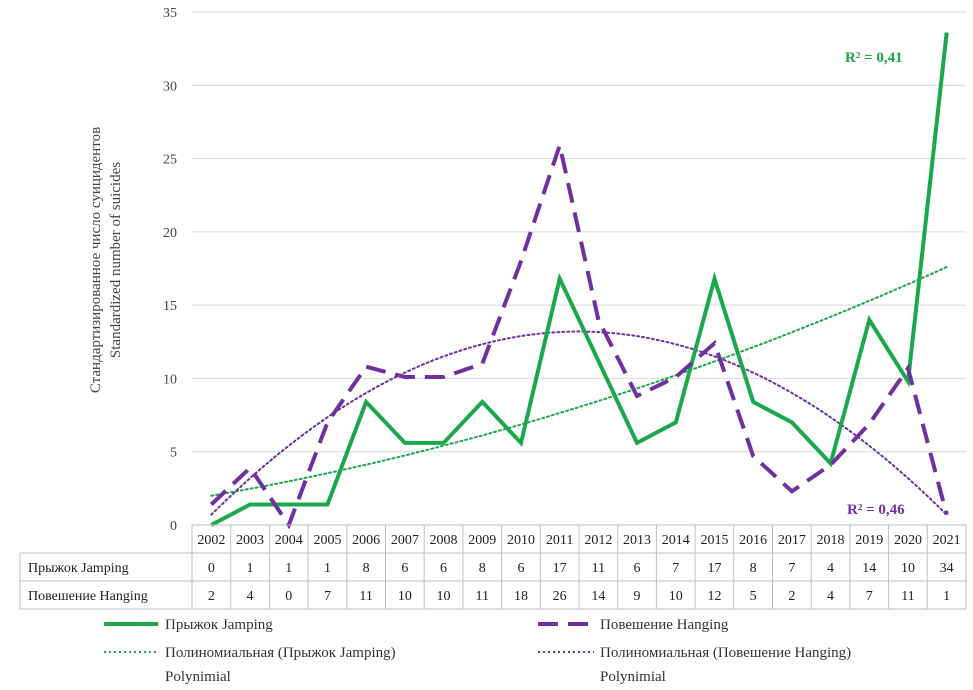 The height and width of the screenshot is (690, 973). Describe the element at coordinates (714, 540) in the screenshot. I see `table-year-cell: 2015` at that location.